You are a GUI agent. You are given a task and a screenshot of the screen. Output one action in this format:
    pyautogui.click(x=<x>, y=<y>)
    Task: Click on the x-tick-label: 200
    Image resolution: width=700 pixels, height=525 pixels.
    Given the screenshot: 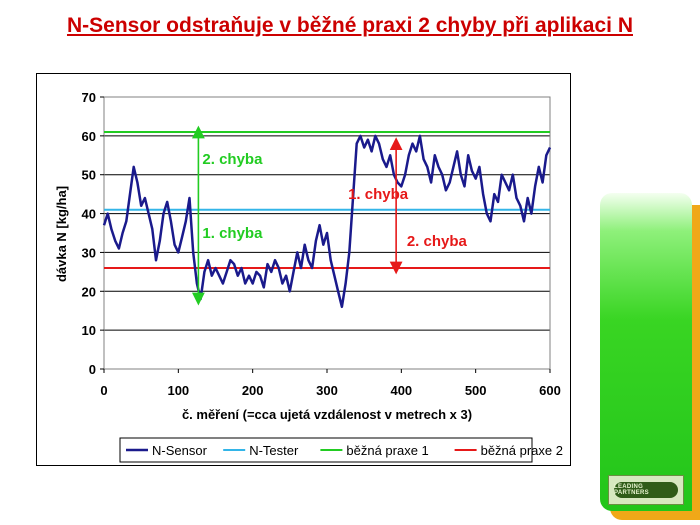 What is the action you would take?
    pyautogui.click(x=253, y=390)
    